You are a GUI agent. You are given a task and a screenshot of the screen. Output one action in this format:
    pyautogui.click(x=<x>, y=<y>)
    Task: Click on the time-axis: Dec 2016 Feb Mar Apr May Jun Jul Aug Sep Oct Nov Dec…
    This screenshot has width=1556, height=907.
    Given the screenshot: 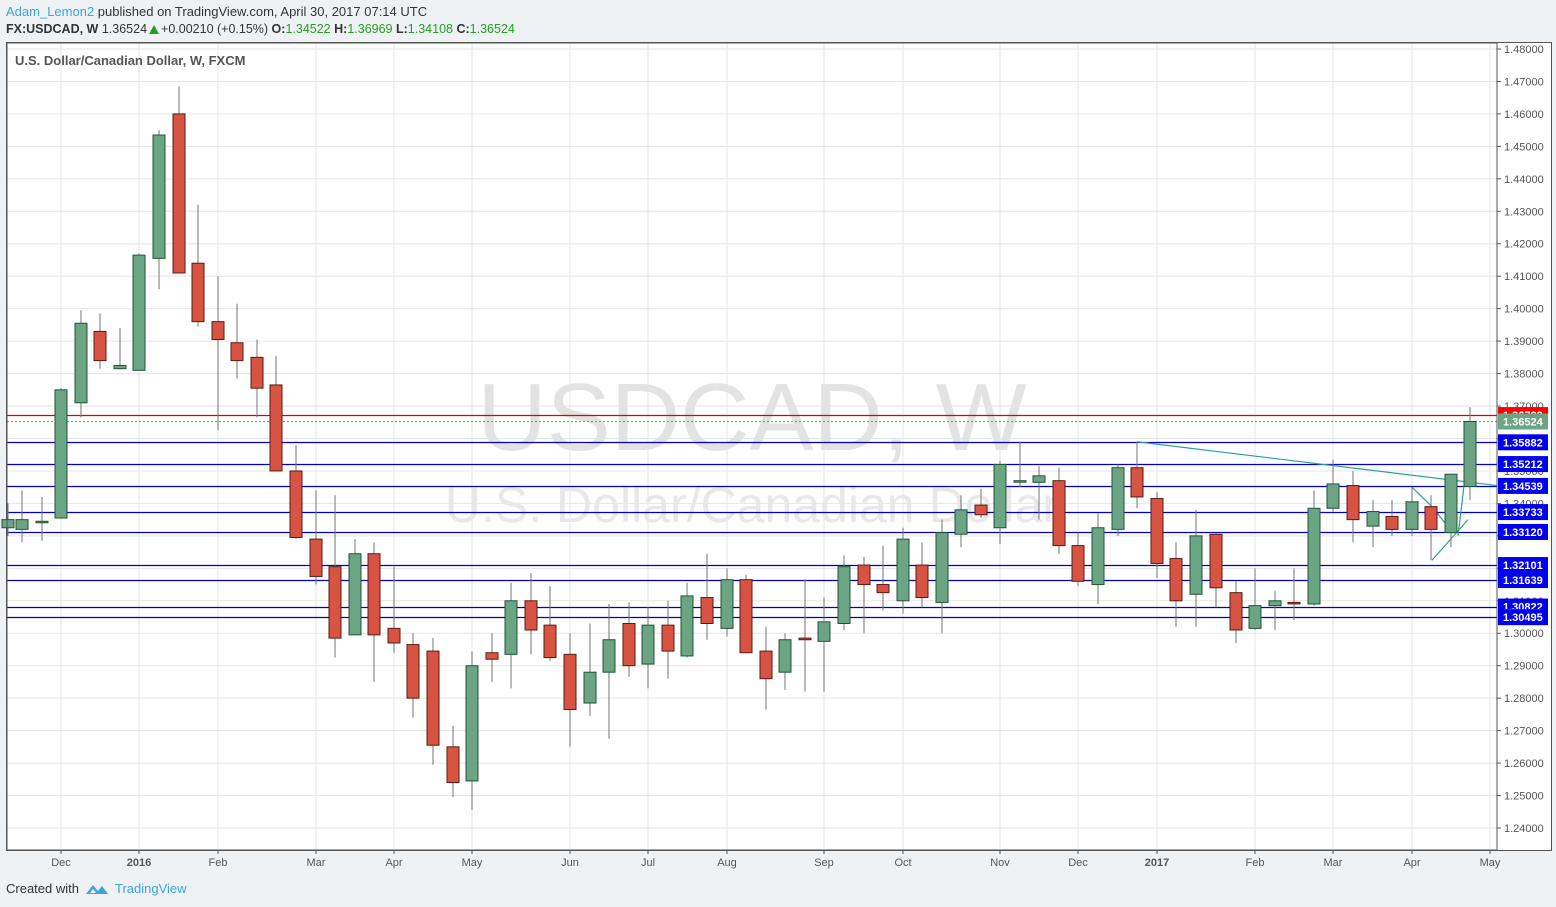 What is the action you would take?
    pyautogui.click(x=776, y=859)
    